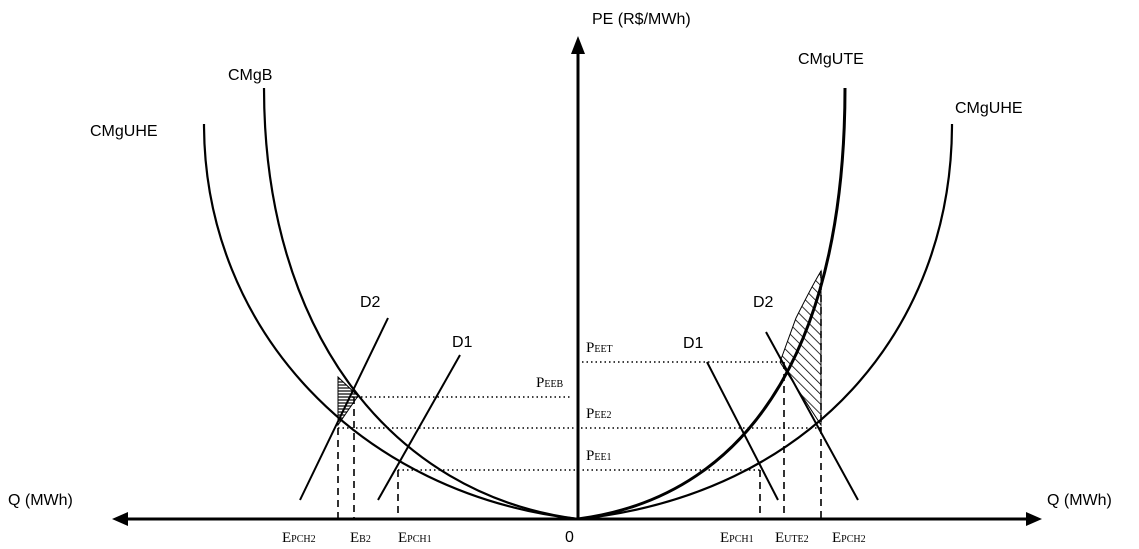 The width and height of the screenshot is (1139, 549). What do you see at coordinates (578, 45) in the screenshot?
I see `y-axis-arrowhead` at bounding box center [578, 45].